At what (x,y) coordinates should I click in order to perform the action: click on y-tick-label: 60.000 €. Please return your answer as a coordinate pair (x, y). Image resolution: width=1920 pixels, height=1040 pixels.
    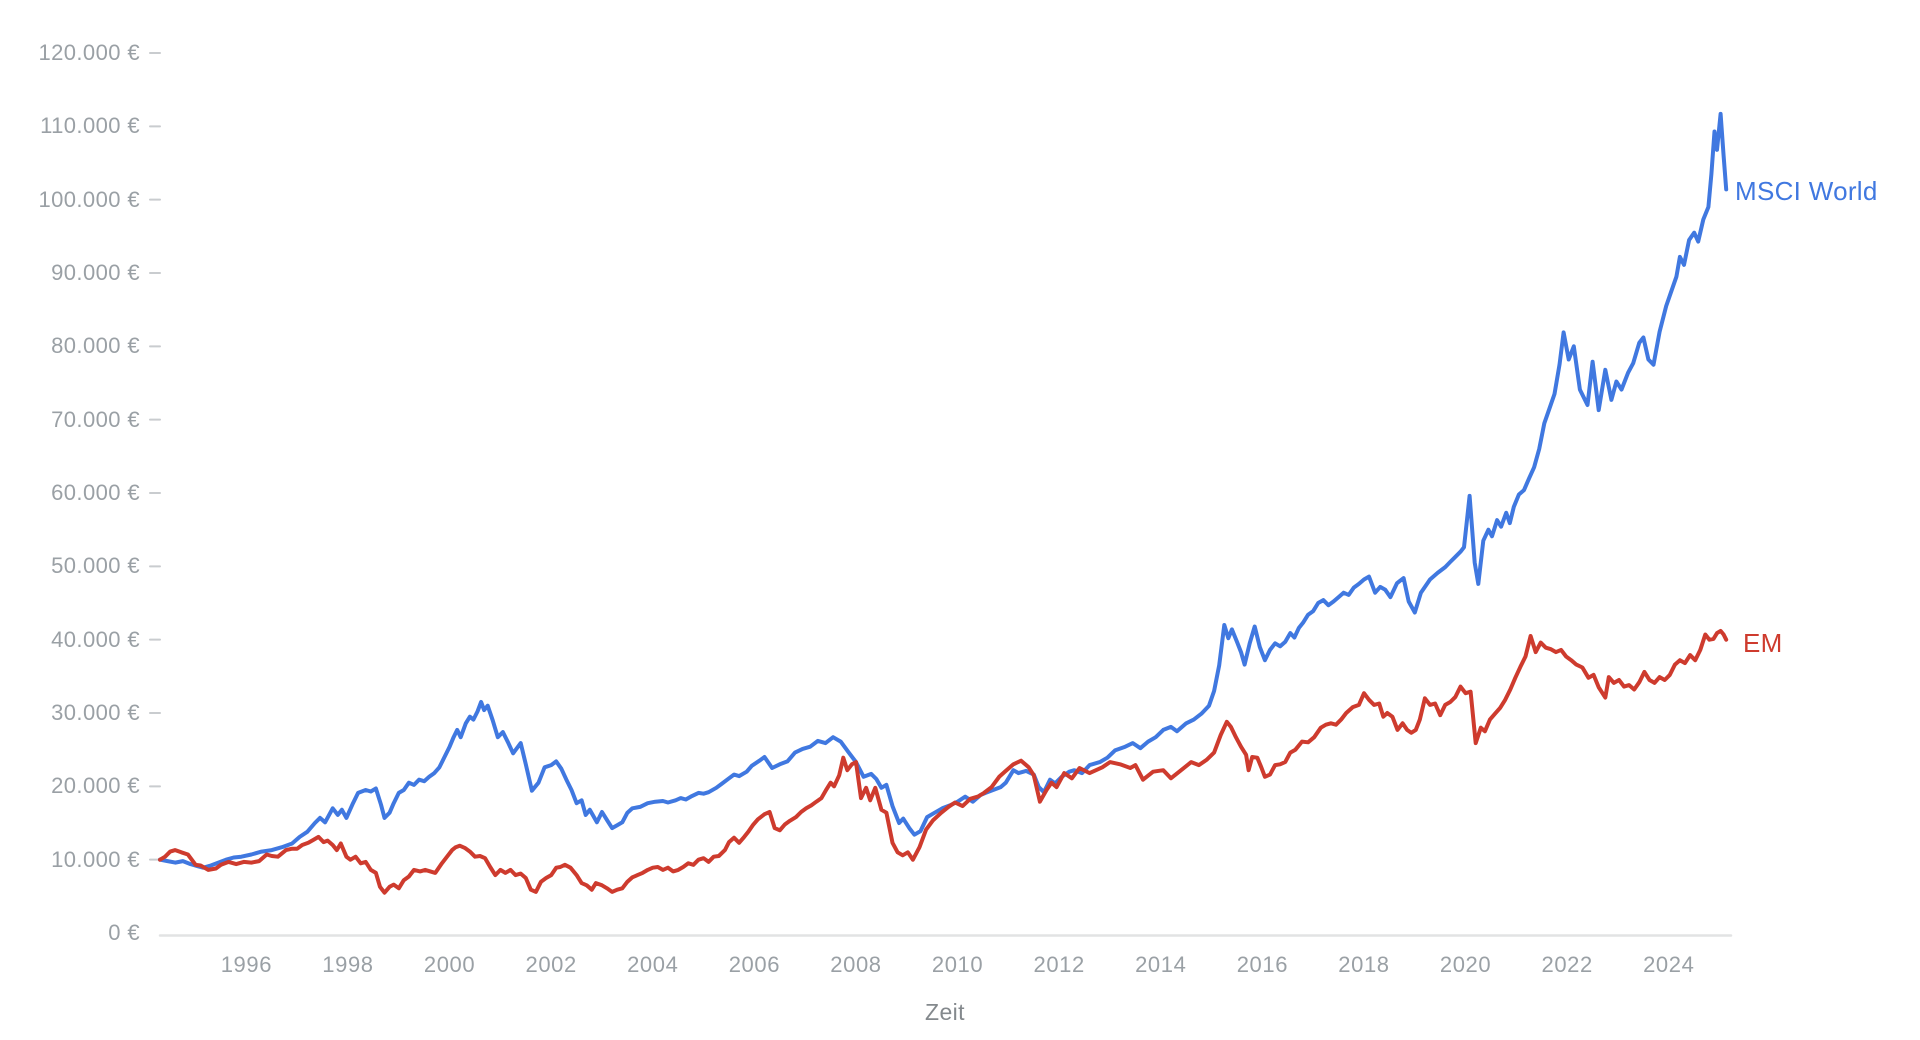
    Looking at the image, I should click on (95, 492).